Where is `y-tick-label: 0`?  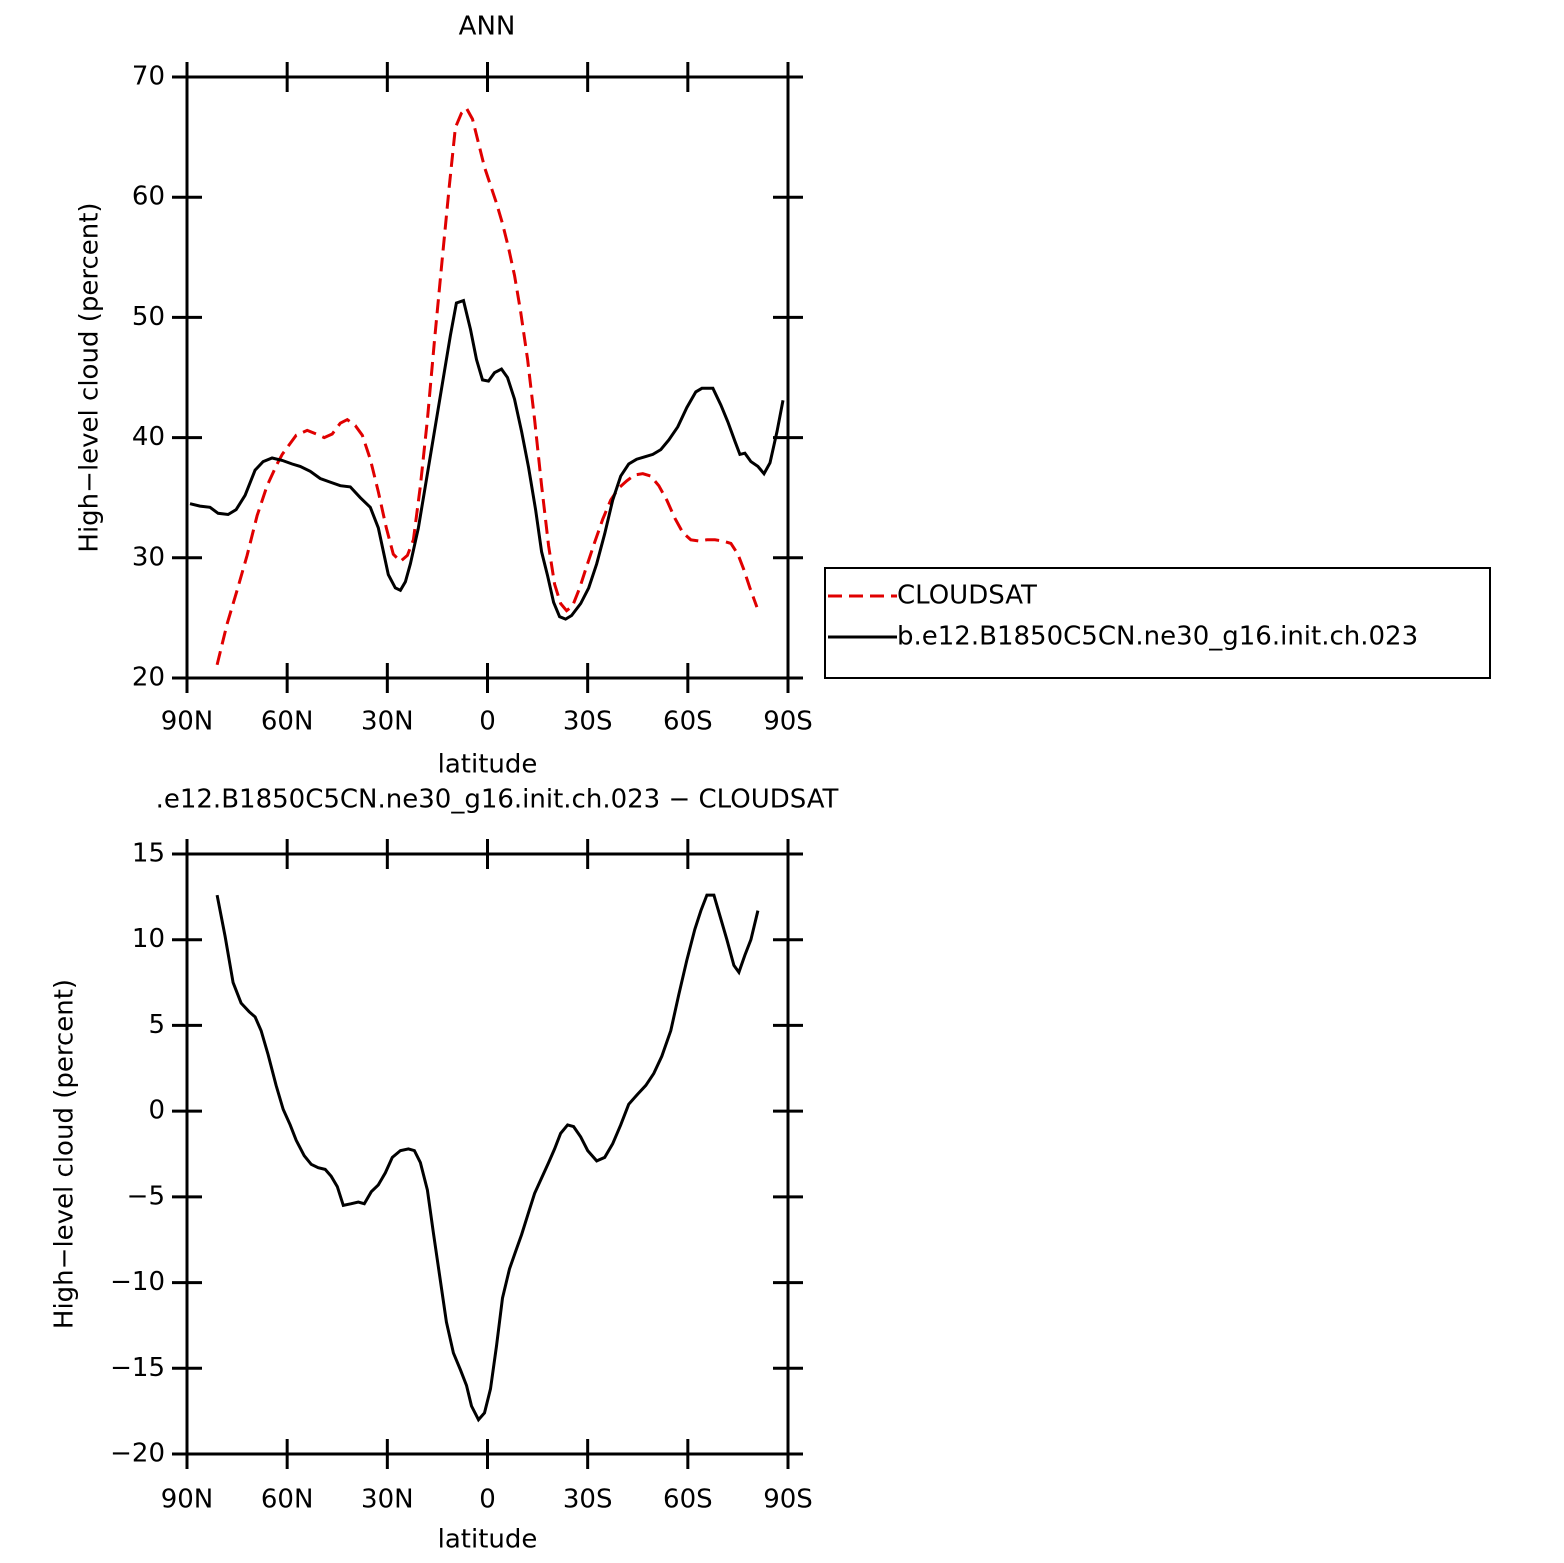
y-tick-label: 0 is located at coordinates (156, 1111).